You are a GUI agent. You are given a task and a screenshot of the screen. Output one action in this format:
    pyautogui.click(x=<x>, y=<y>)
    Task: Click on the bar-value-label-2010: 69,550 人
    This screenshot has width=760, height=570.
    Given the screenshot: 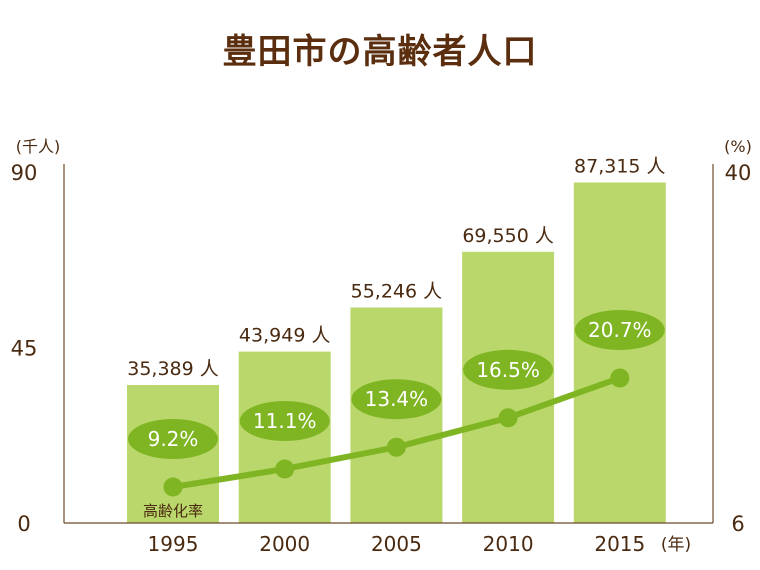 What is the action you would take?
    pyautogui.click(x=508, y=236)
    